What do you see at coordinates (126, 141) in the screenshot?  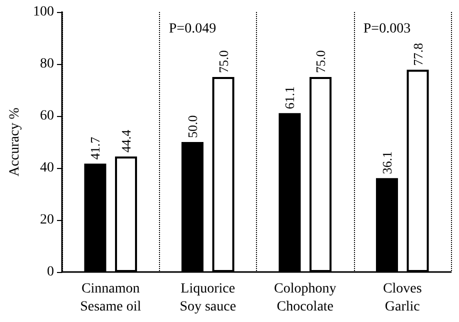 I see `data-label: 44.4` at bounding box center [126, 141].